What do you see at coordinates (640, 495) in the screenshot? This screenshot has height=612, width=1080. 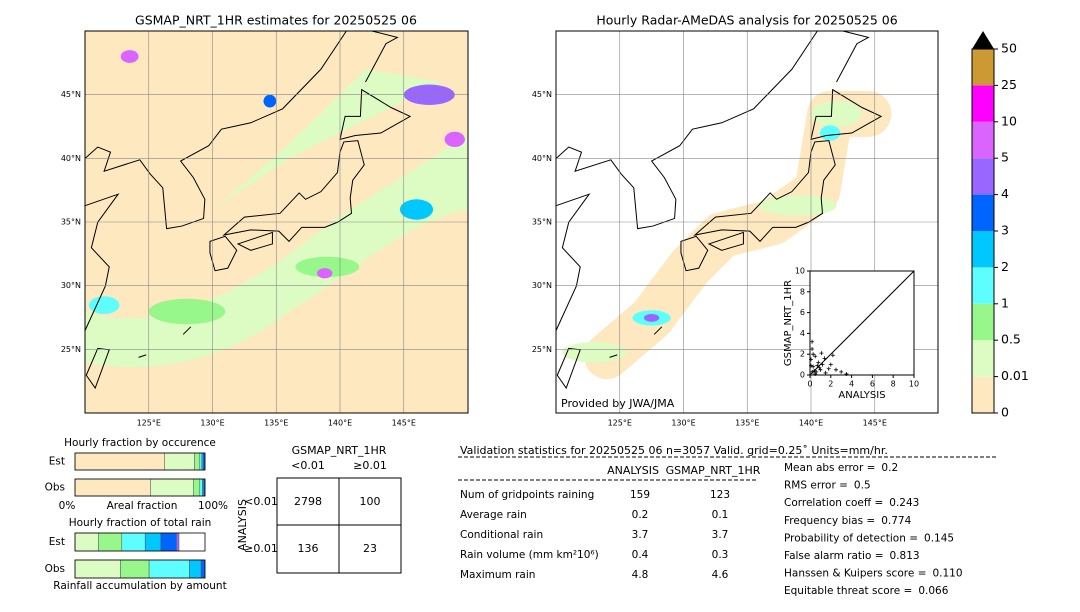 I see `cell: 159` at bounding box center [640, 495].